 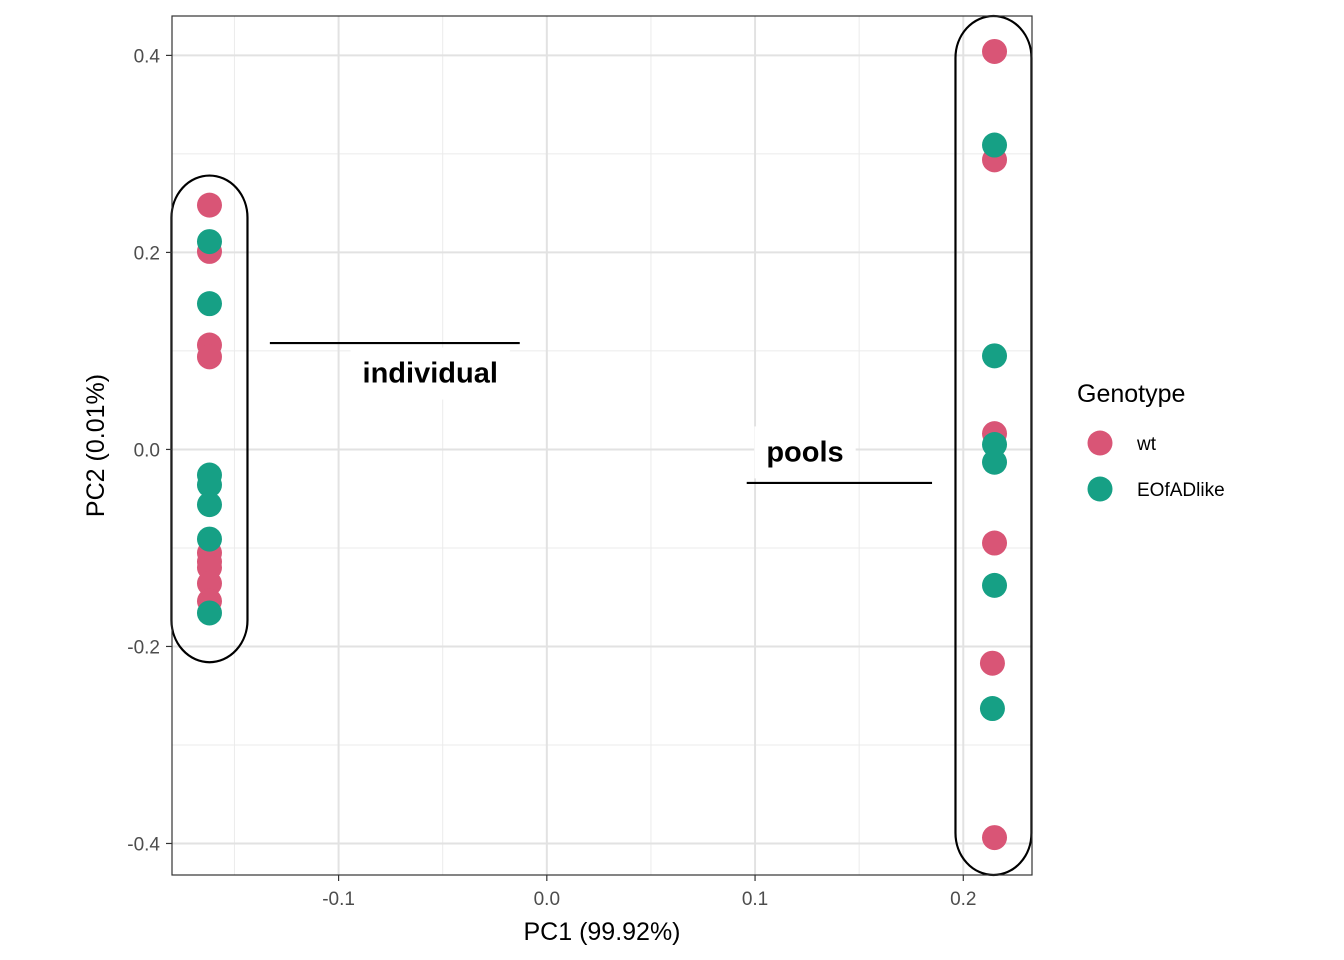 I want to click on x-tick-label: 0.0, so click(x=547, y=899).